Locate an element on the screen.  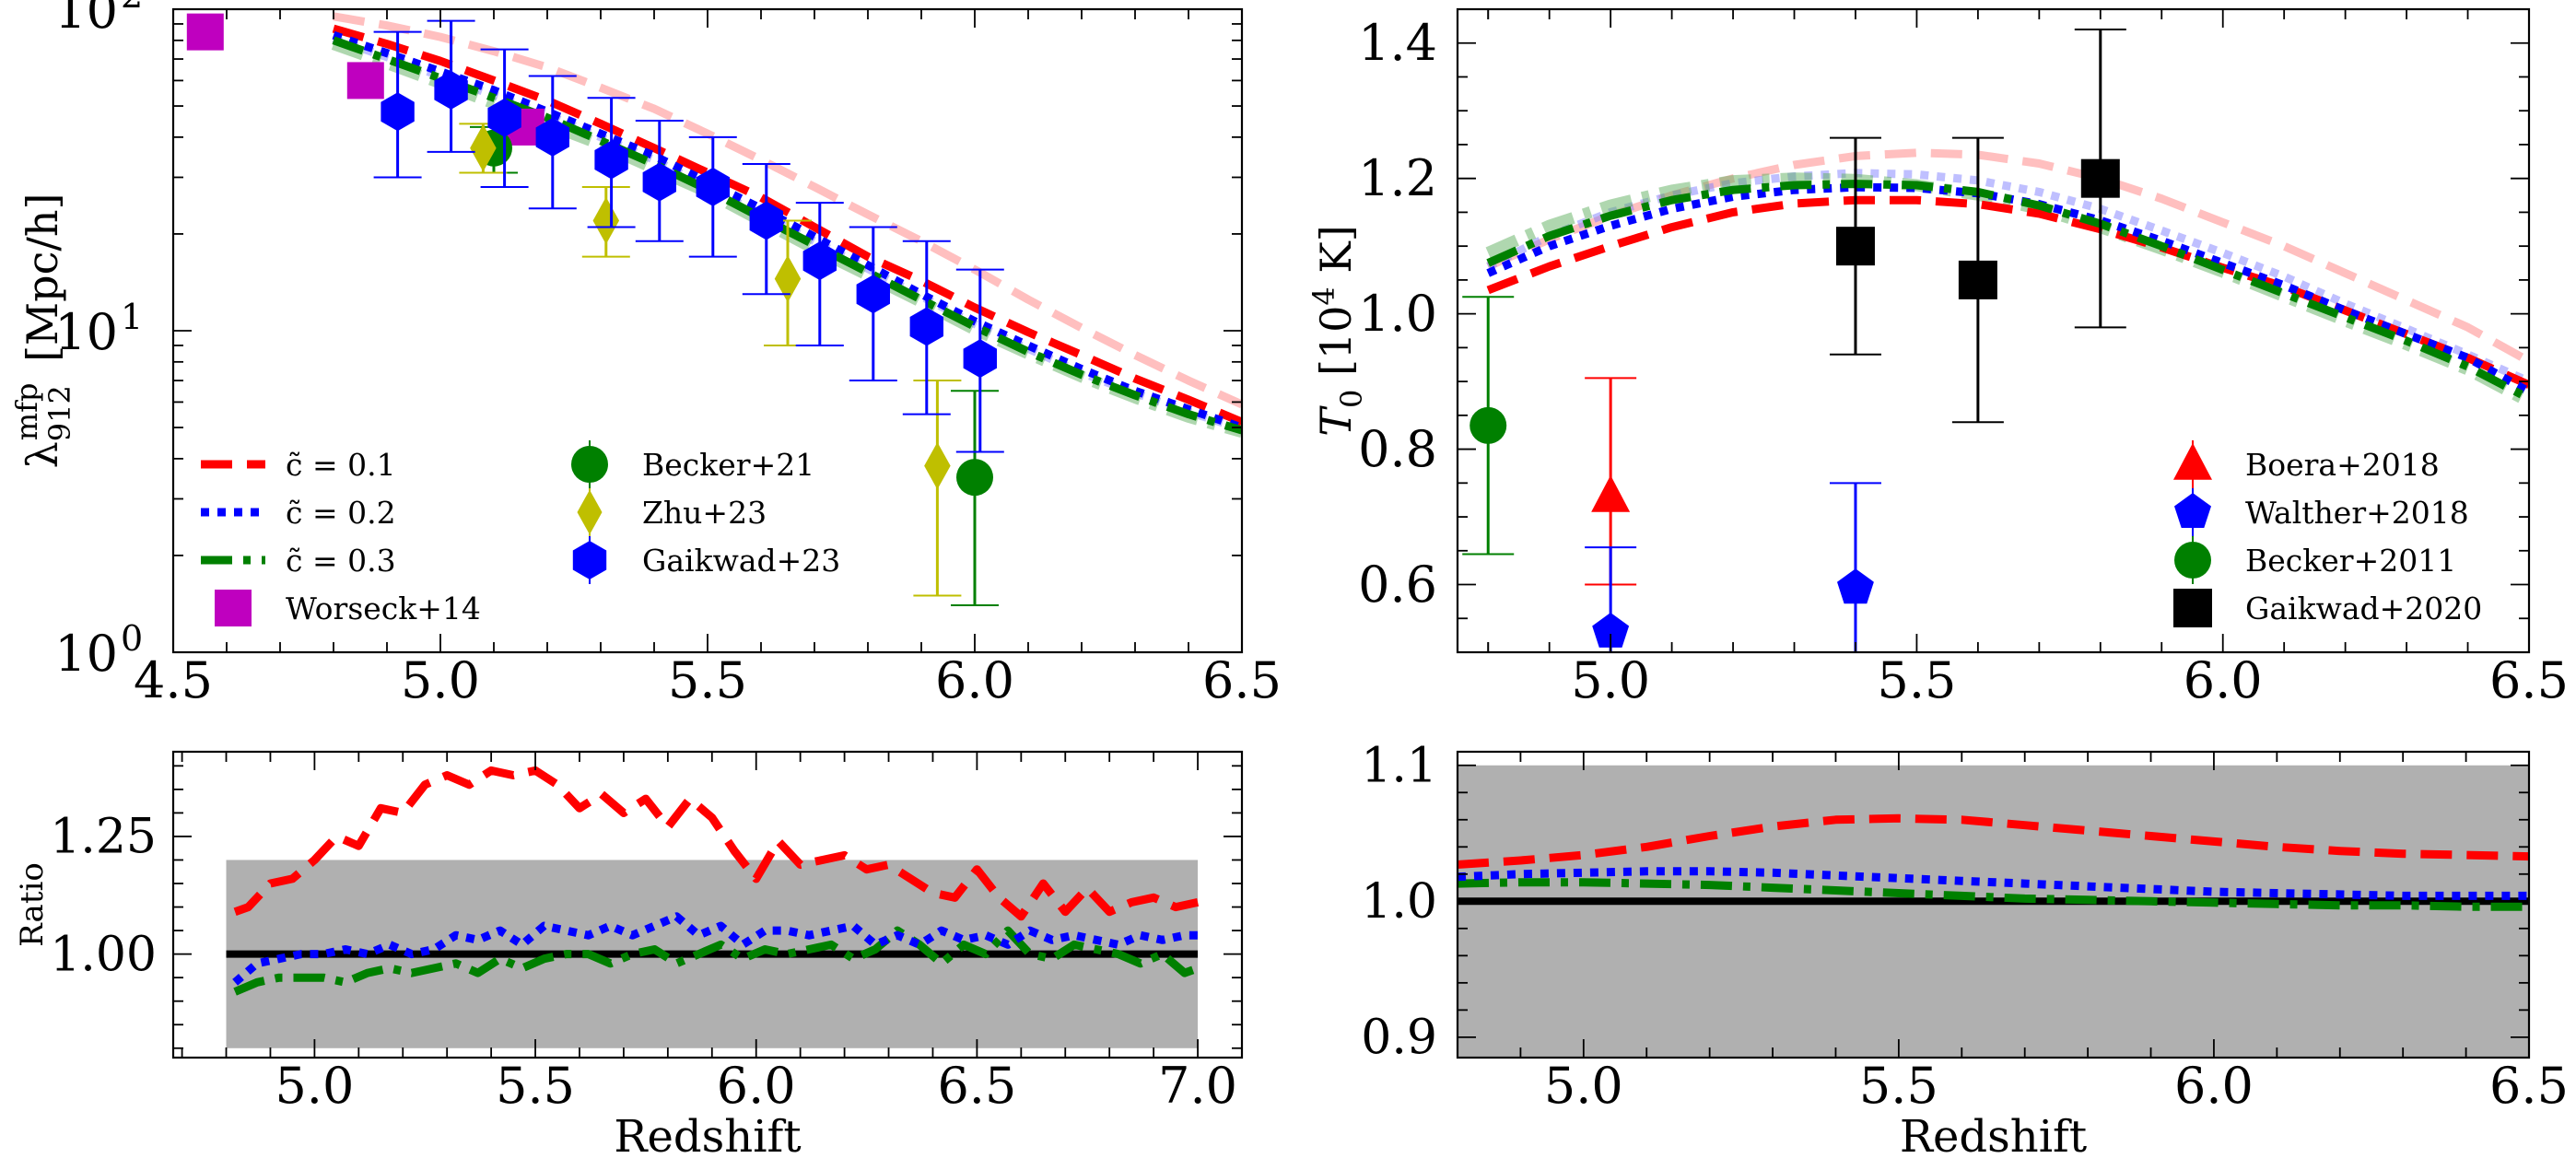
legend-label: c̃ = 0.1 is located at coordinates (341, 465).